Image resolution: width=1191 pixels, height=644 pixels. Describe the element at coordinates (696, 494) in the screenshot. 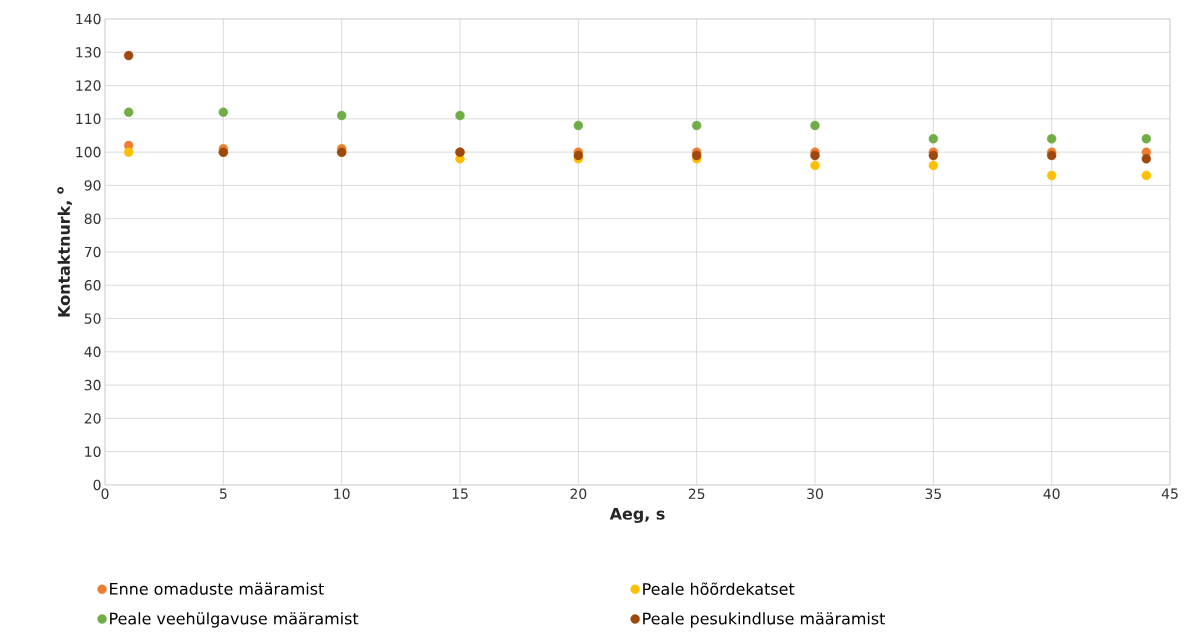

I see `x-tick-label: 25` at that location.